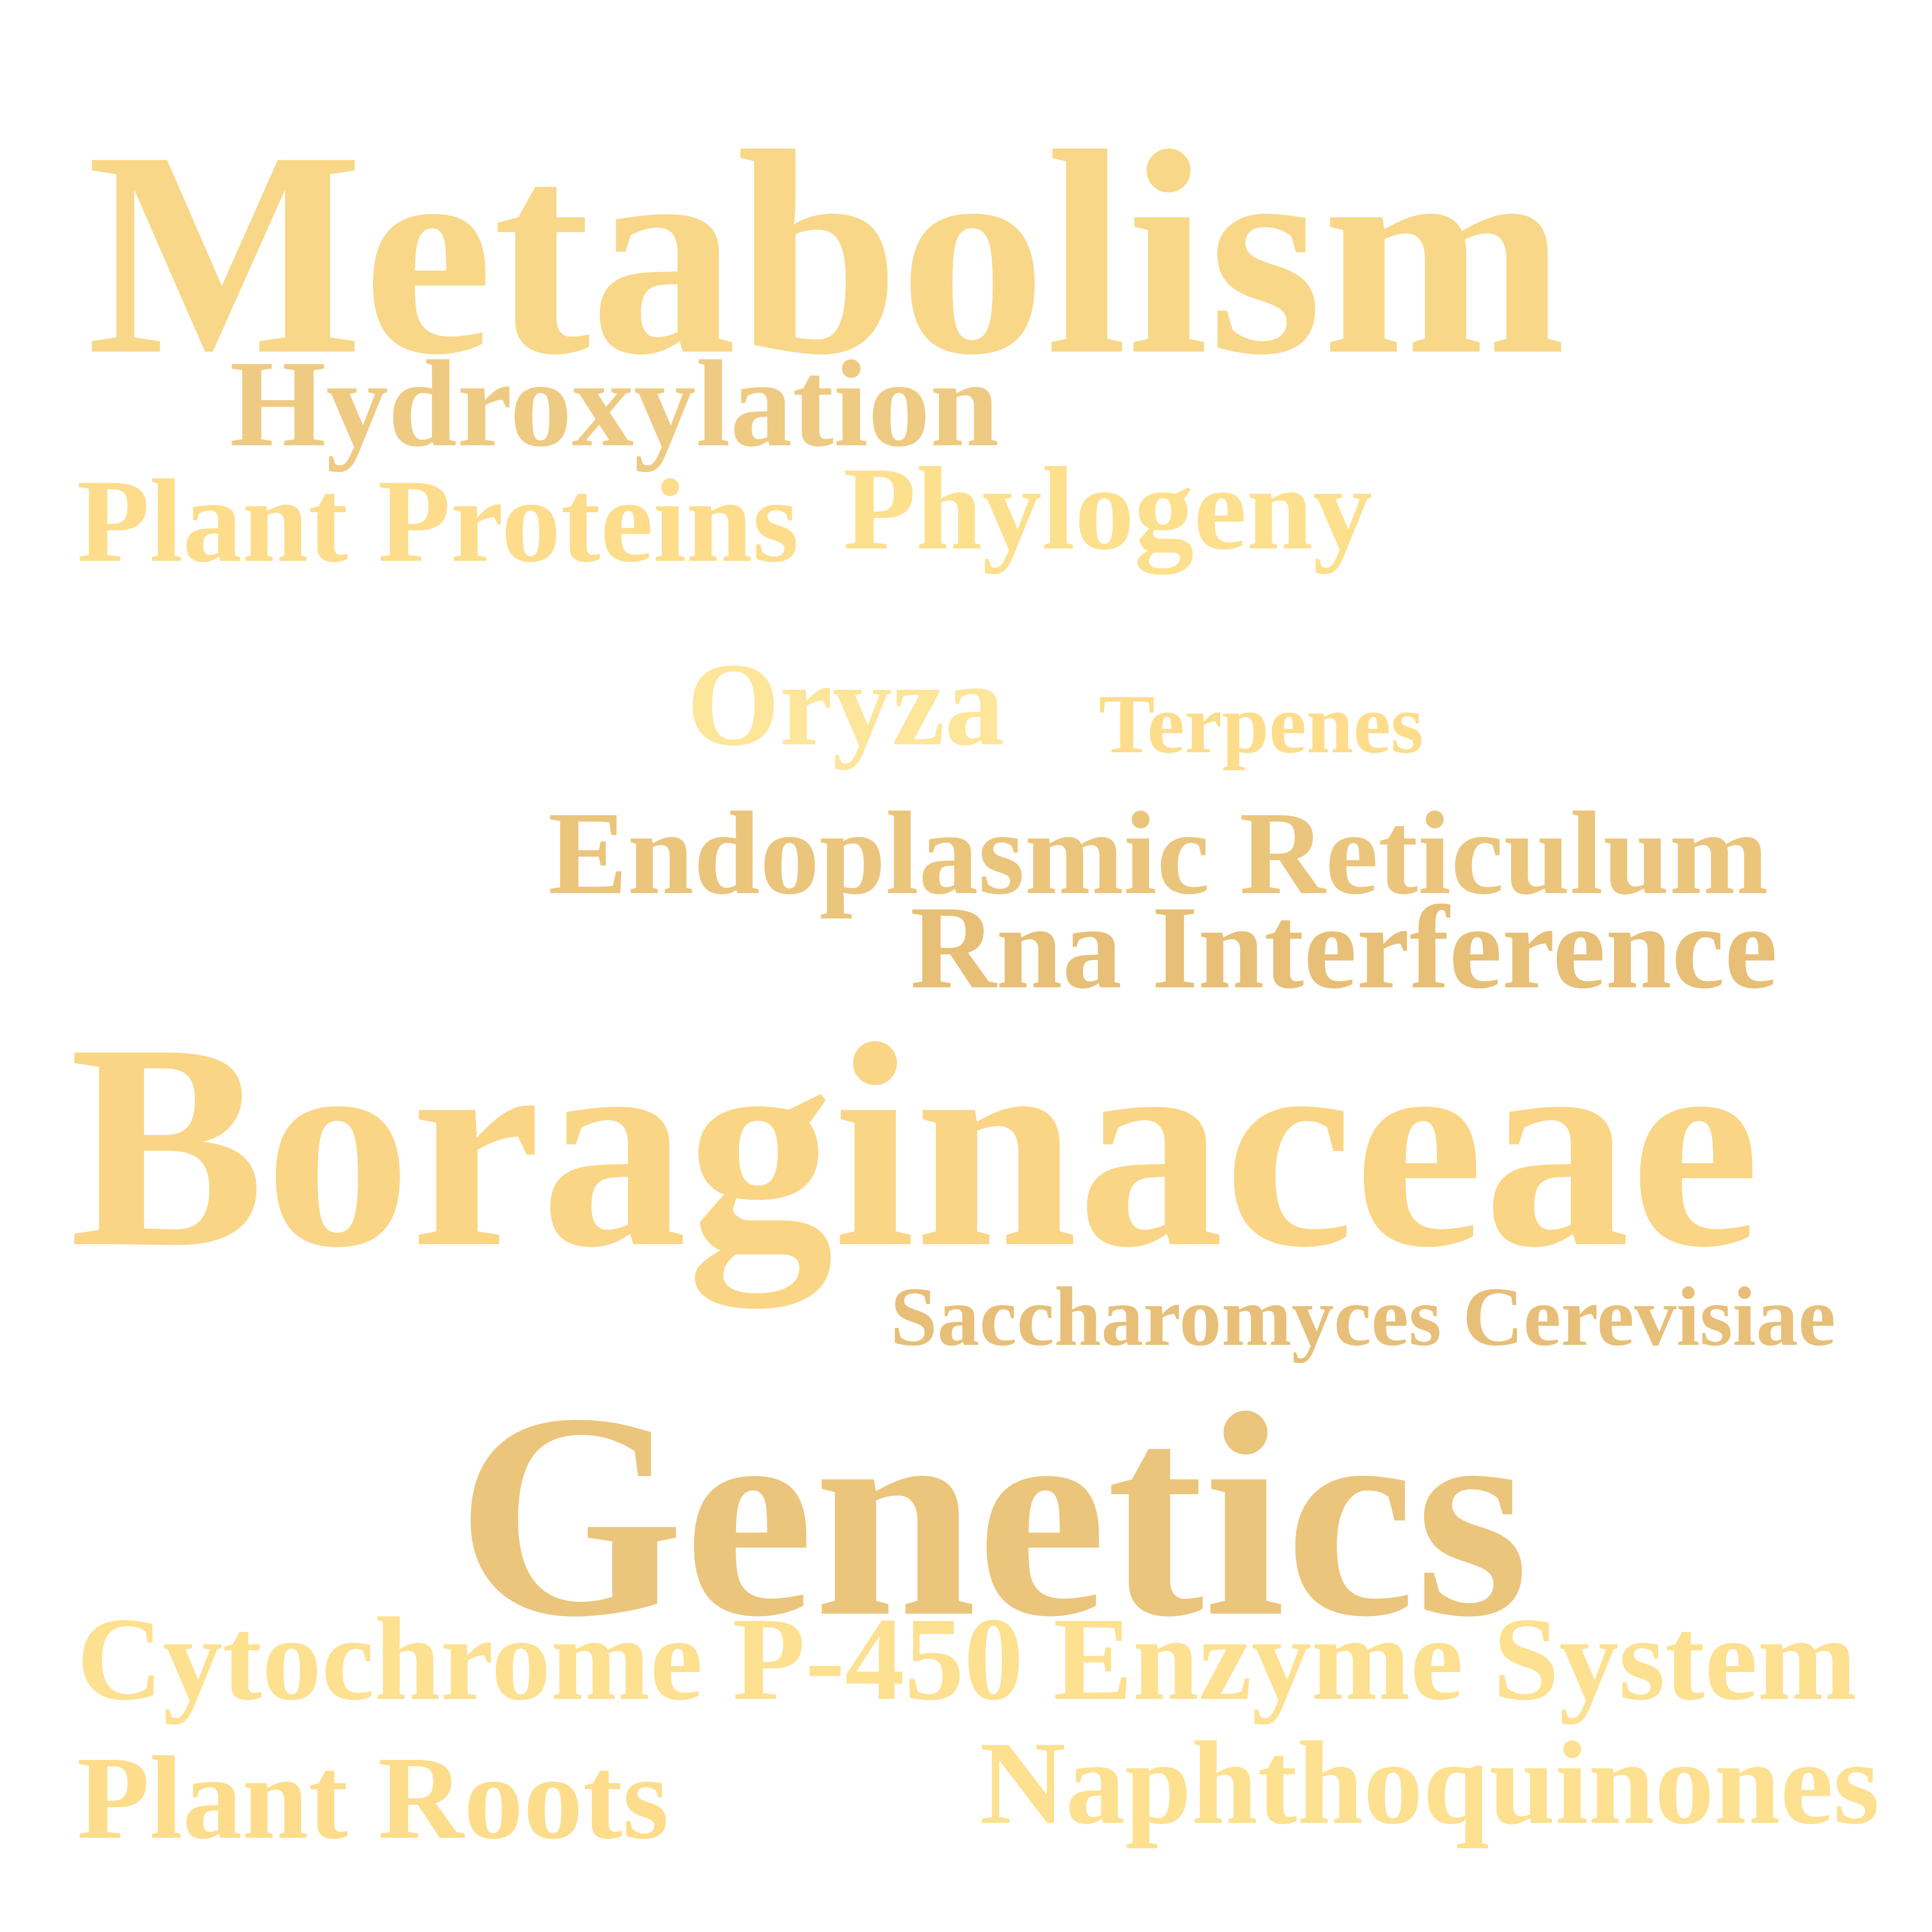 Image resolution: width=1932 pixels, height=1932 pixels. Describe the element at coordinates (1158, 853) in the screenshot. I see `word-endoplasmic-reticulum: Endoplasmic Reticulum` at that location.